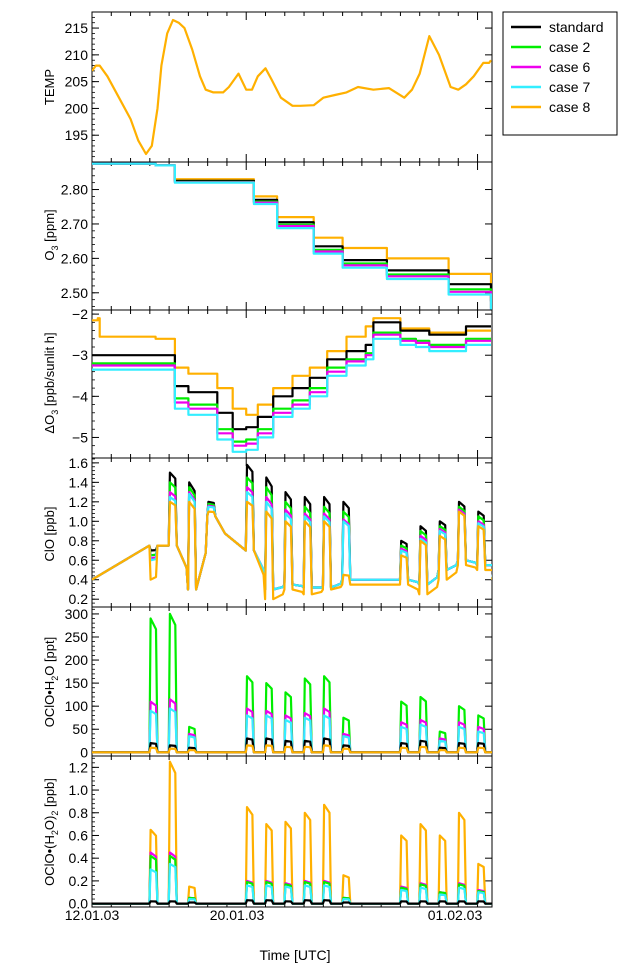  What do you see at coordinates (569, 87) in the screenshot?
I see `legend-label: case 7` at bounding box center [569, 87].